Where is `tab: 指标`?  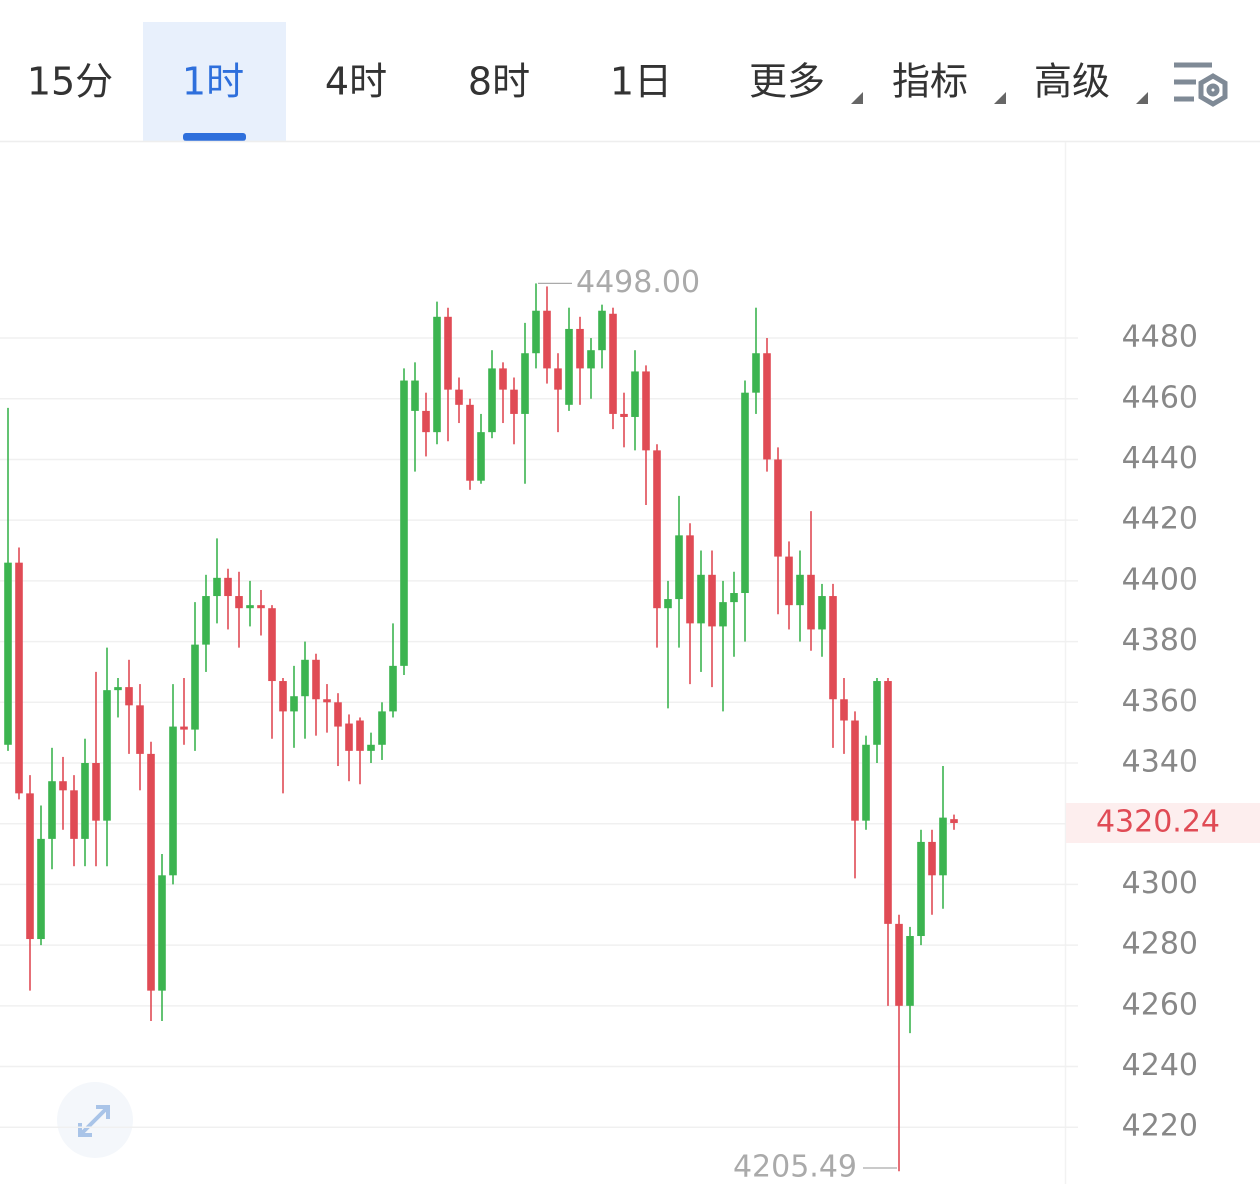
tab: 指标 is located at coordinates (930, 82).